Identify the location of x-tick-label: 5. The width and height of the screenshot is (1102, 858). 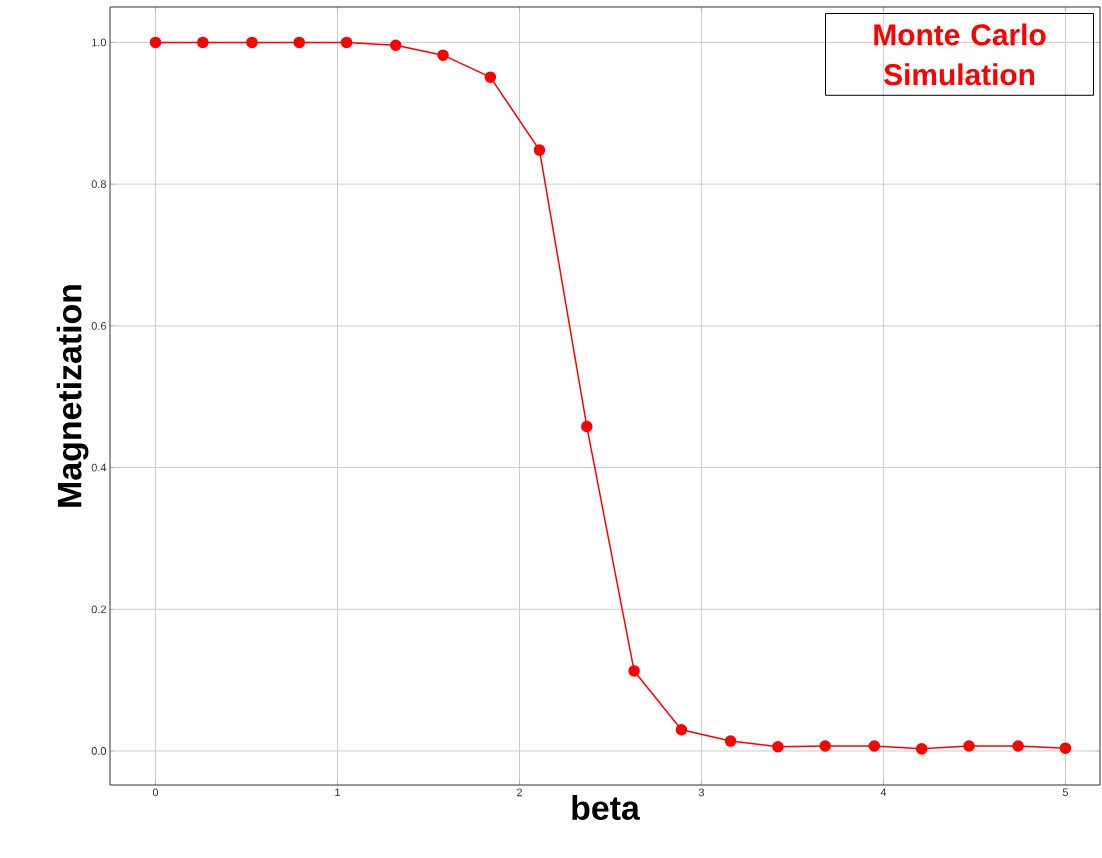
(1065, 792).